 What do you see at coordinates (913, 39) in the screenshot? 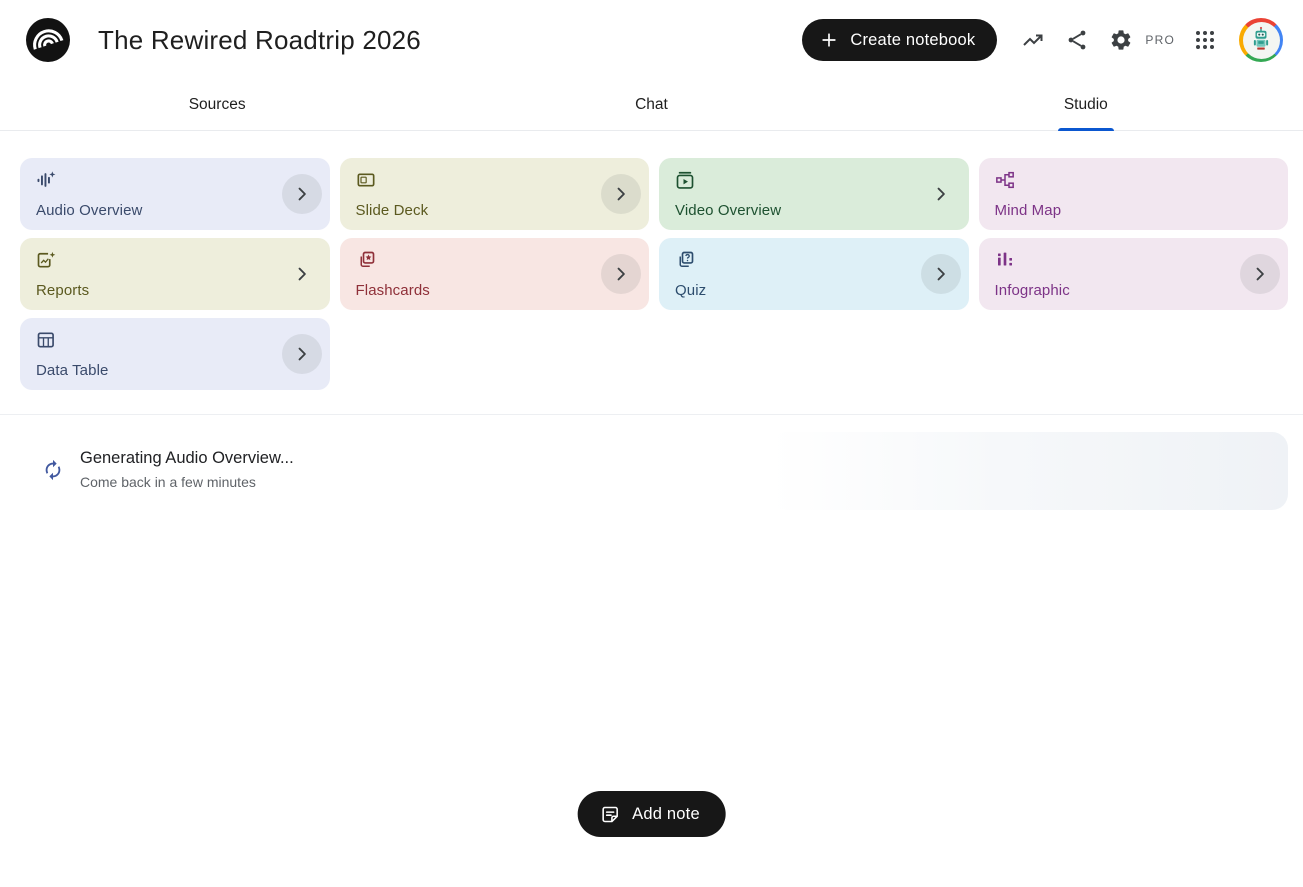
I see `create-notebook-label: Create notebook` at bounding box center [913, 39].